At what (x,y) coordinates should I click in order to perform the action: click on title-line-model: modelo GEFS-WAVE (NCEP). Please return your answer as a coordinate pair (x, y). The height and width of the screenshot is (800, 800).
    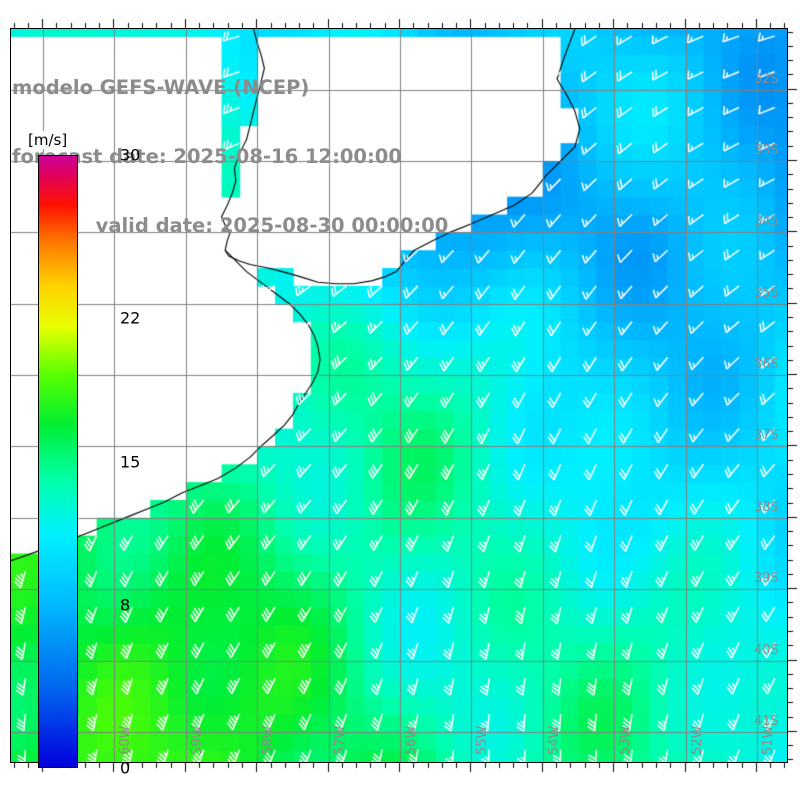
    Looking at the image, I should click on (161, 87).